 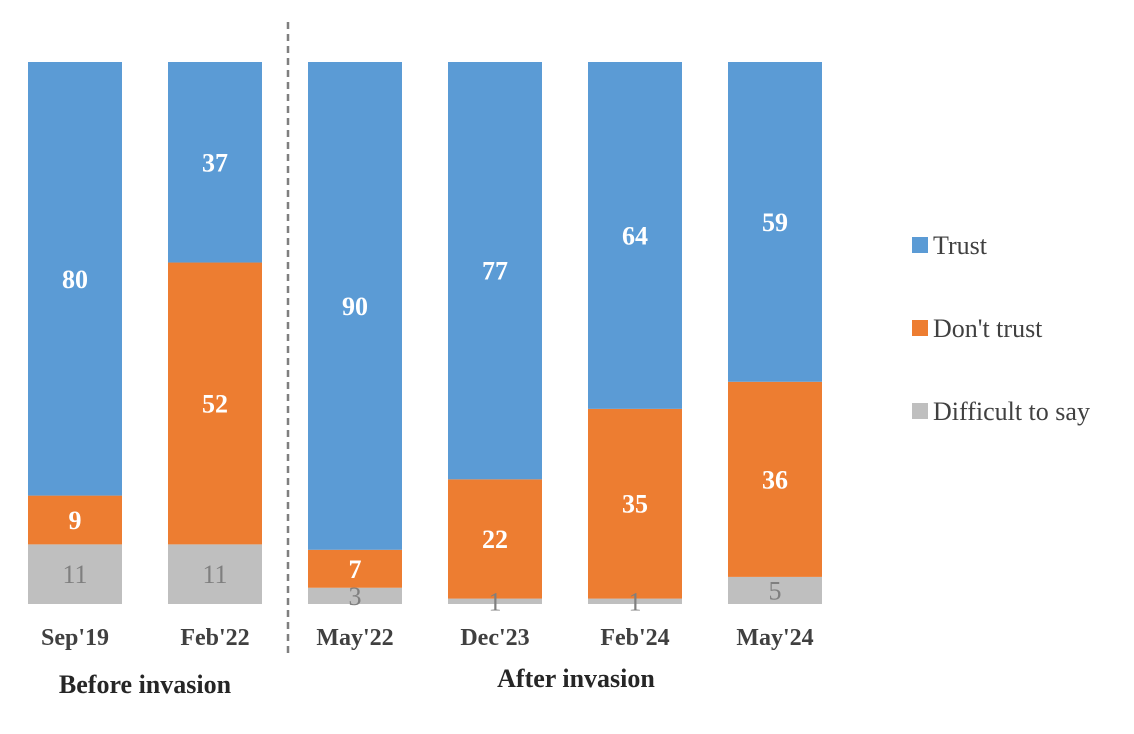 I want to click on data-label: 7, so click(x=355, y=569).